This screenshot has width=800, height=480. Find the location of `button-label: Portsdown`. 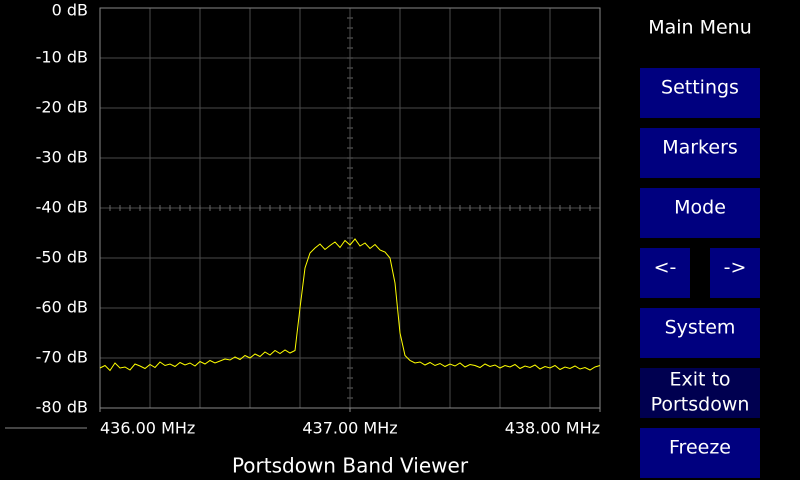

button-label: Portsdown is located at coordinates (700, 405).